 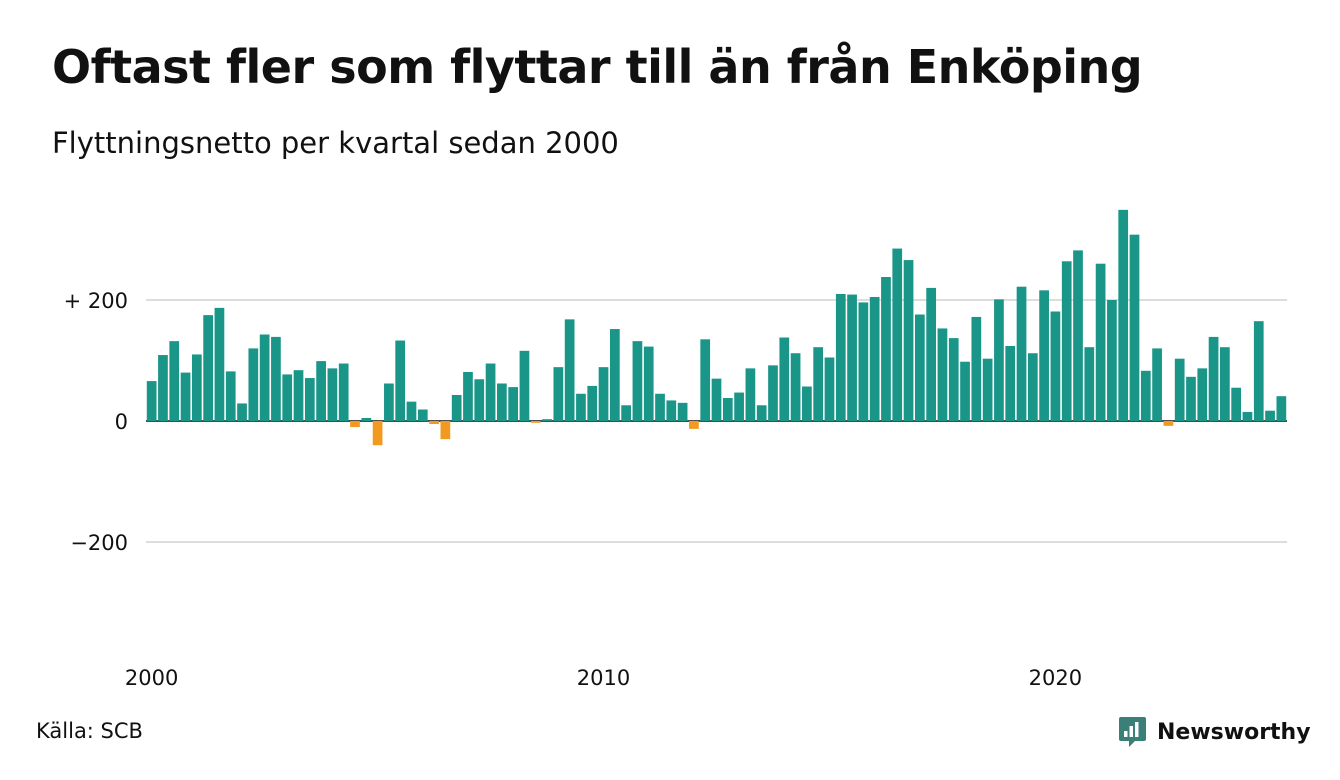 What do you see at coordinates (1132, 732) in the screenshot?
I see `newsworthy-logo-icon` at bounding box center [1132, 732].